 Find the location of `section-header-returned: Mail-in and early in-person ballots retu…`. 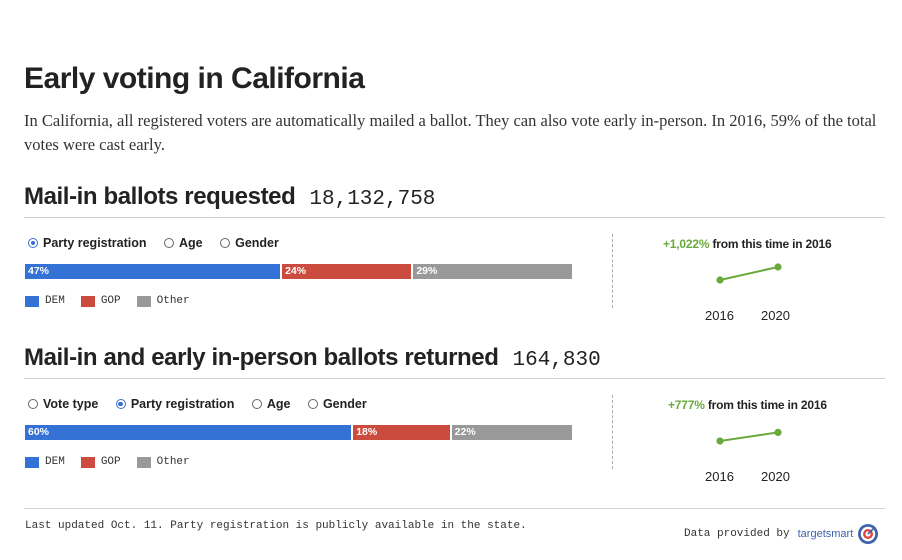

section-header-returned: Mail-in and early in-person ballots retu… is located at coordinates (312, 358).